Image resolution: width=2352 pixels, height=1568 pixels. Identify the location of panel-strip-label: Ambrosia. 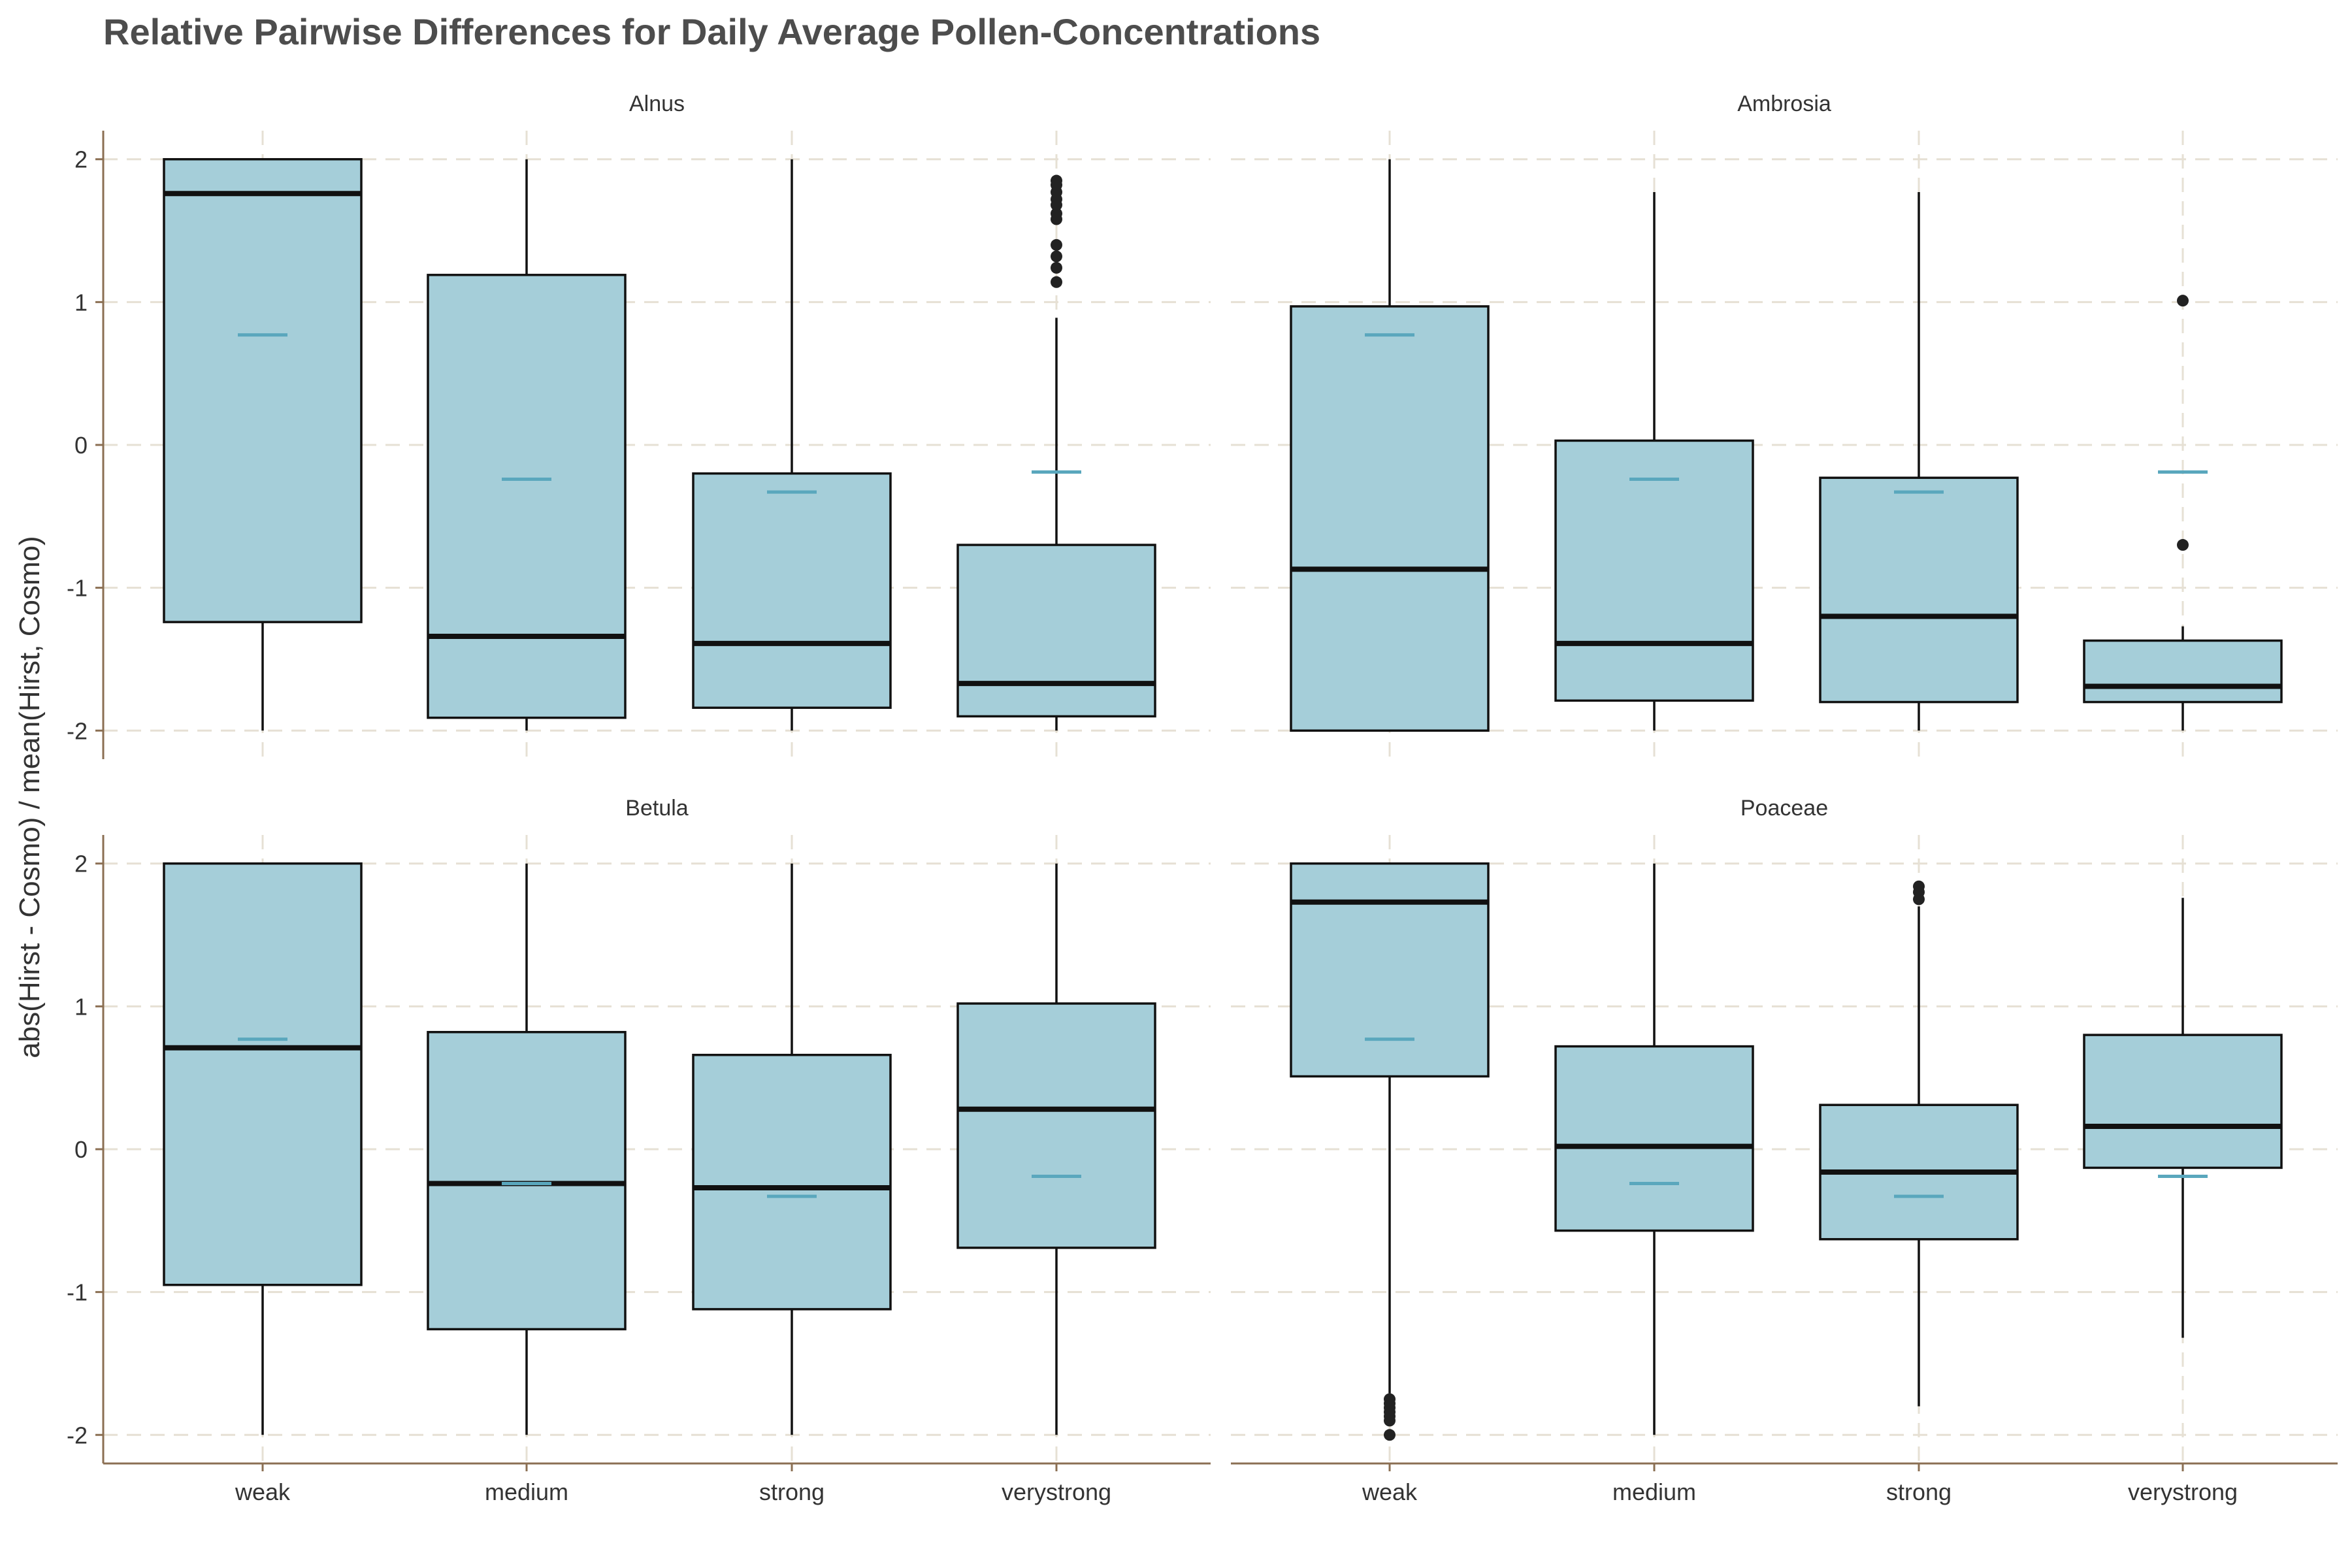
(1784, 103).